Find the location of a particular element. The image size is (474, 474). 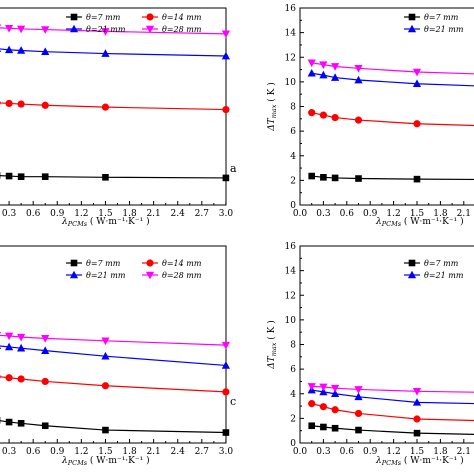

legend-entry: θ=28 mm is located at coordinates (182, 275).